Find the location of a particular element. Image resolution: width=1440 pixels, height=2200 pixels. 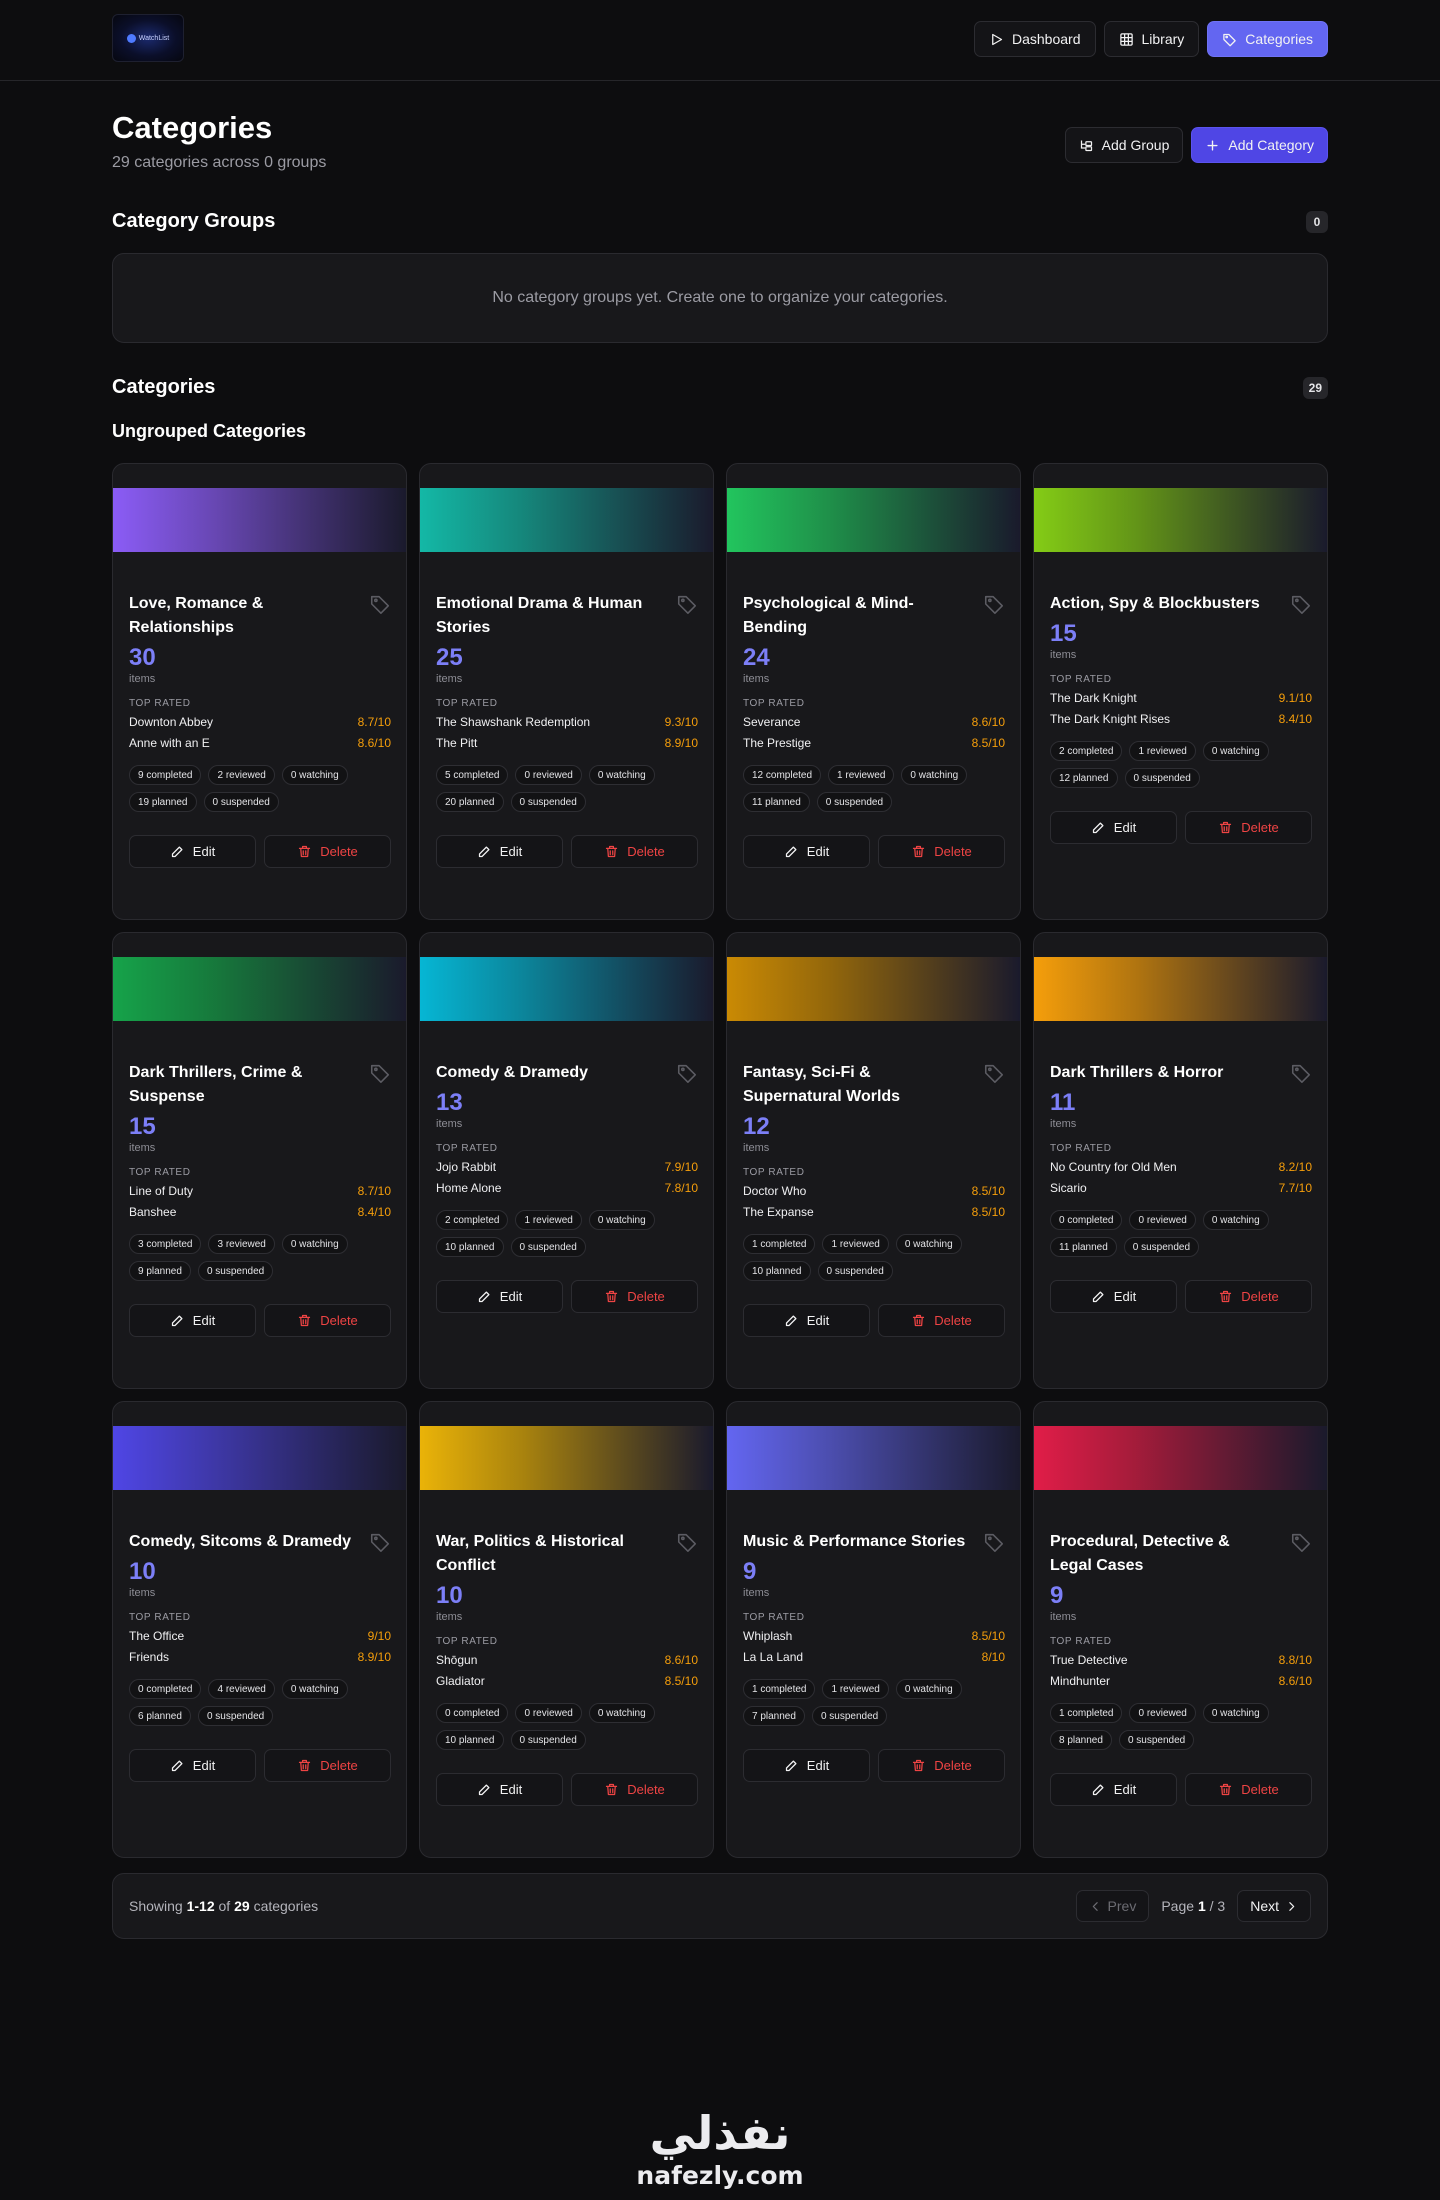

page-title: Categories is located at coordinates (192, 127).